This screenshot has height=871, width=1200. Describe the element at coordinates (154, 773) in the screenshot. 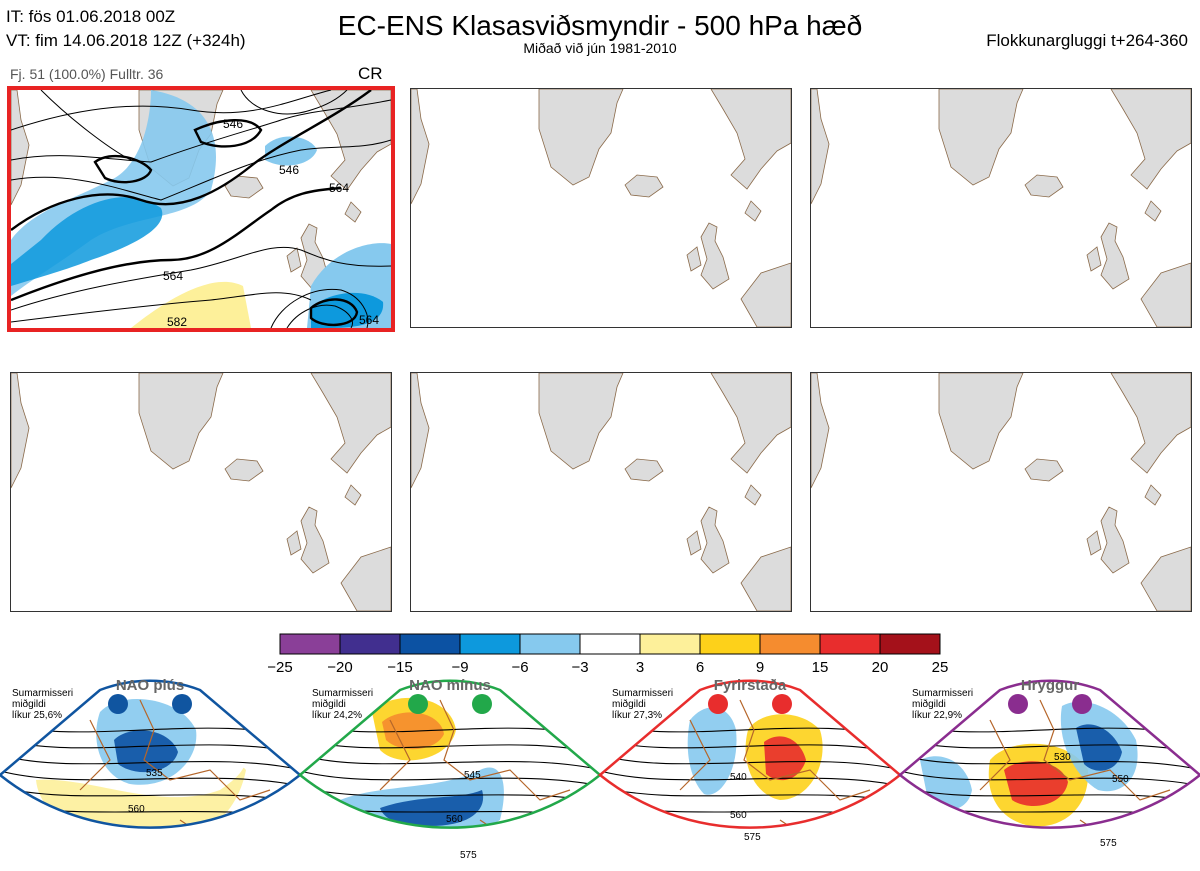

I see `regime-contour-label: 535` at that location.